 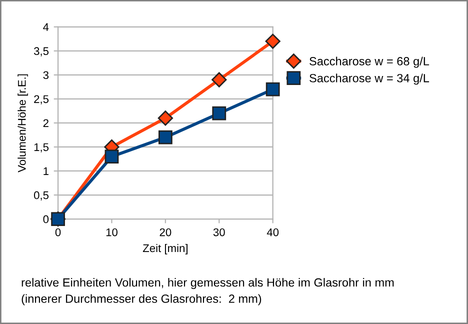 I want to click on text: relative Einheiten Volumen, hier gemessen als Höhe im Glasrohr in mm, so click(x=208, y=284).